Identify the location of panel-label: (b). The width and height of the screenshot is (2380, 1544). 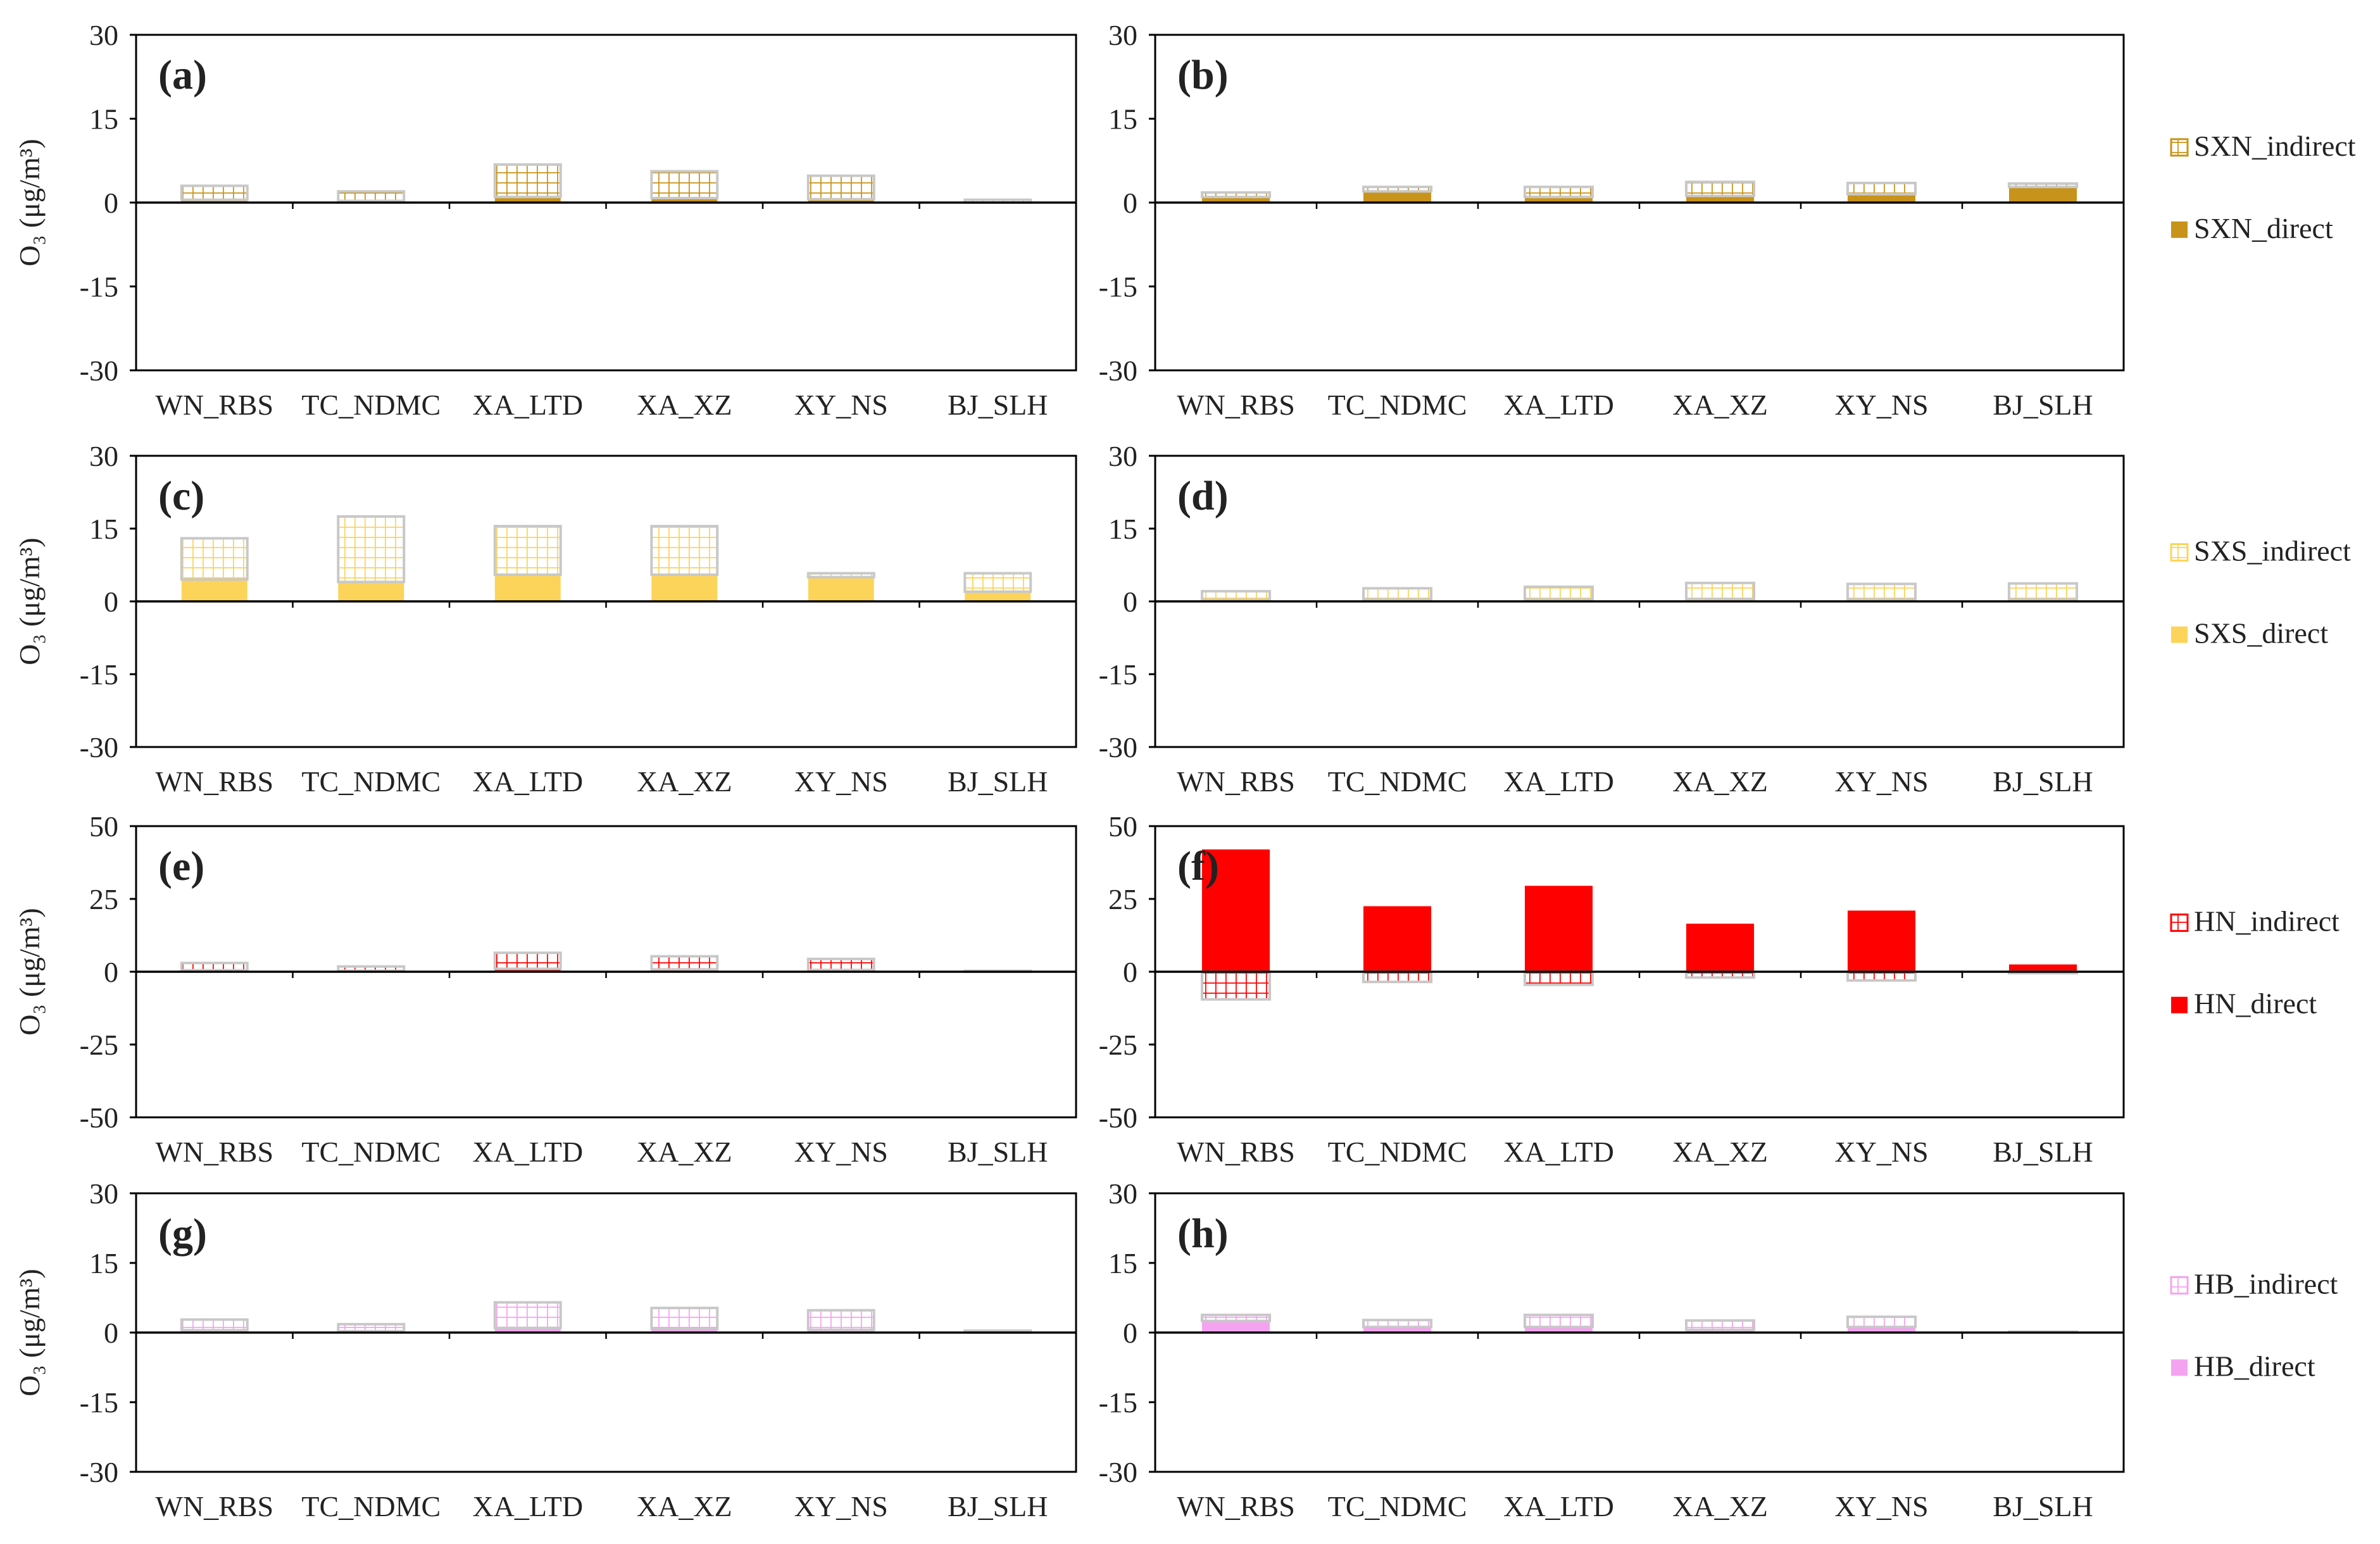
(1203, 75).